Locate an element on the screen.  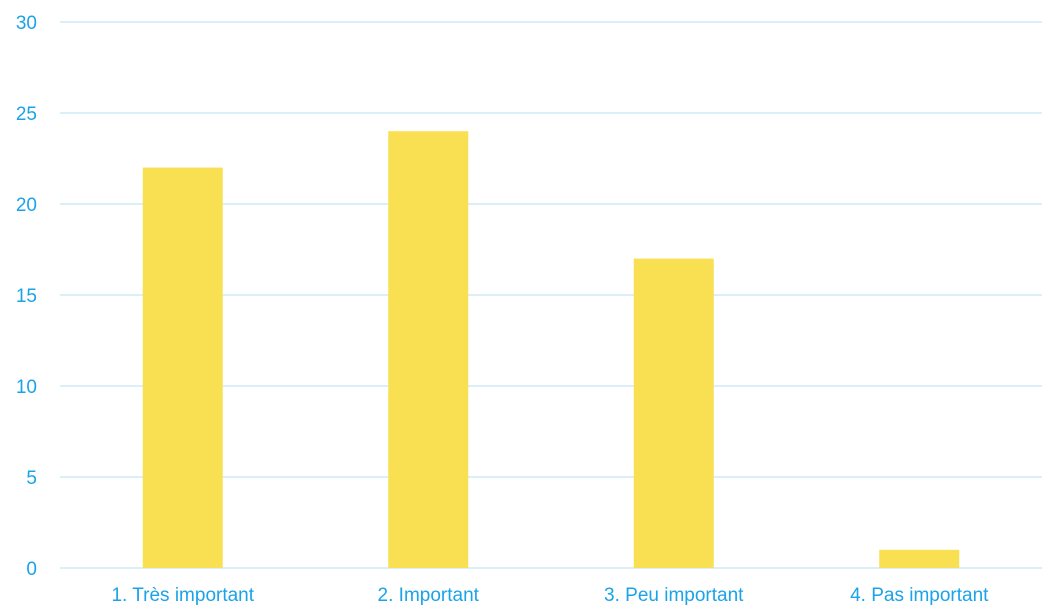
x-category-label: 3. Peu important is located at coordinates (674, 595).